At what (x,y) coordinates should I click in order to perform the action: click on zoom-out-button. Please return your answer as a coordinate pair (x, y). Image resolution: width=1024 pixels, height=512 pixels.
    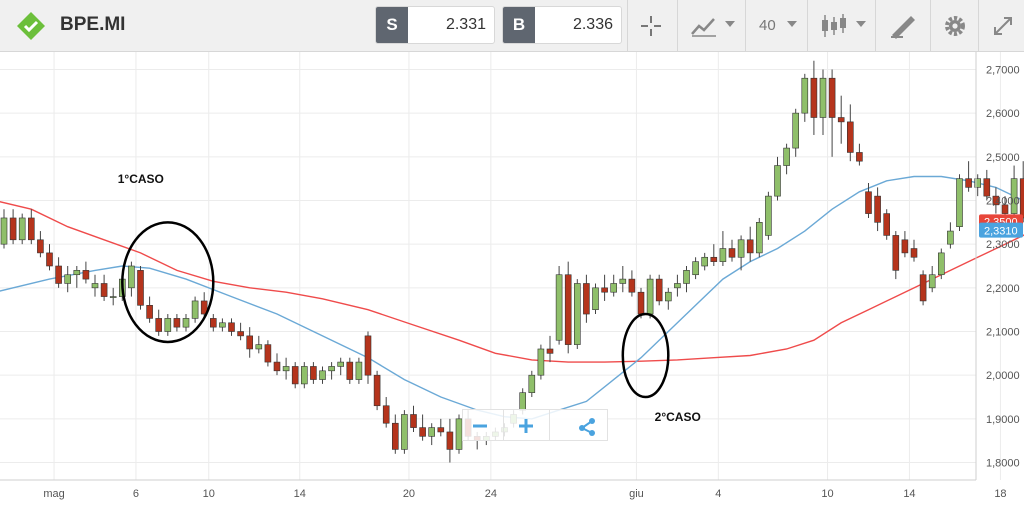
    Looking at the image, I should click on (480, 426).